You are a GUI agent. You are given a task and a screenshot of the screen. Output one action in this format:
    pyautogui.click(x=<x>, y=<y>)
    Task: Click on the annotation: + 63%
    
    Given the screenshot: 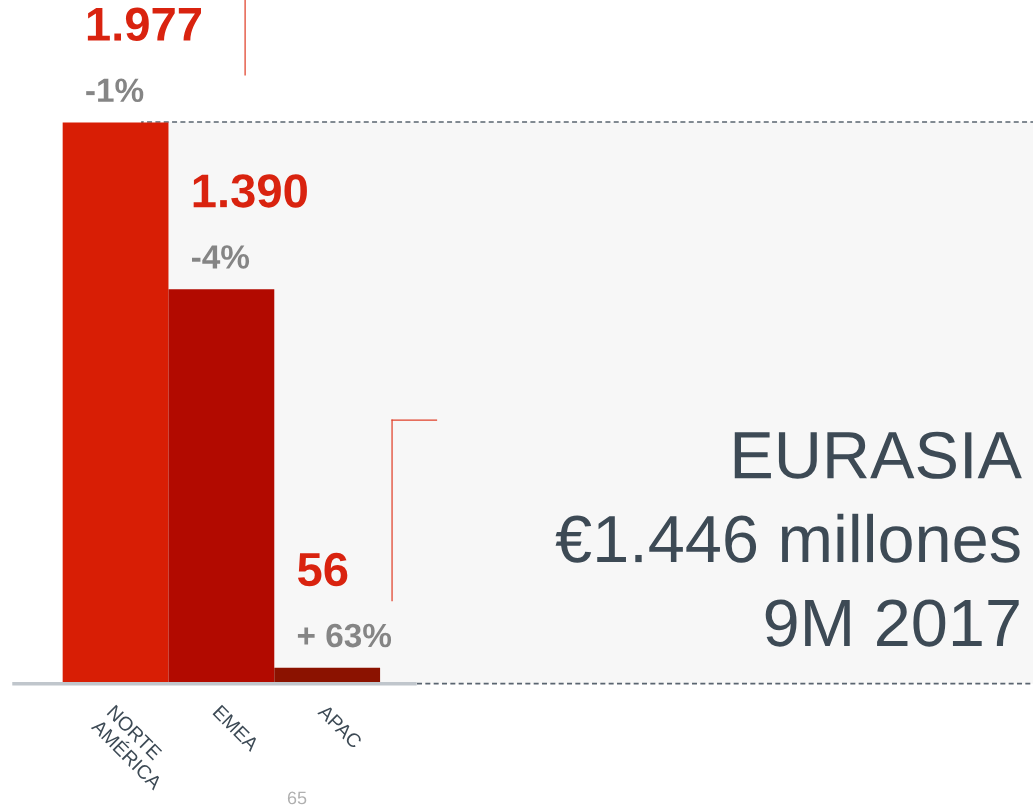 What is the action you would take?
    pyautogui.click(x=344, y=635)
    